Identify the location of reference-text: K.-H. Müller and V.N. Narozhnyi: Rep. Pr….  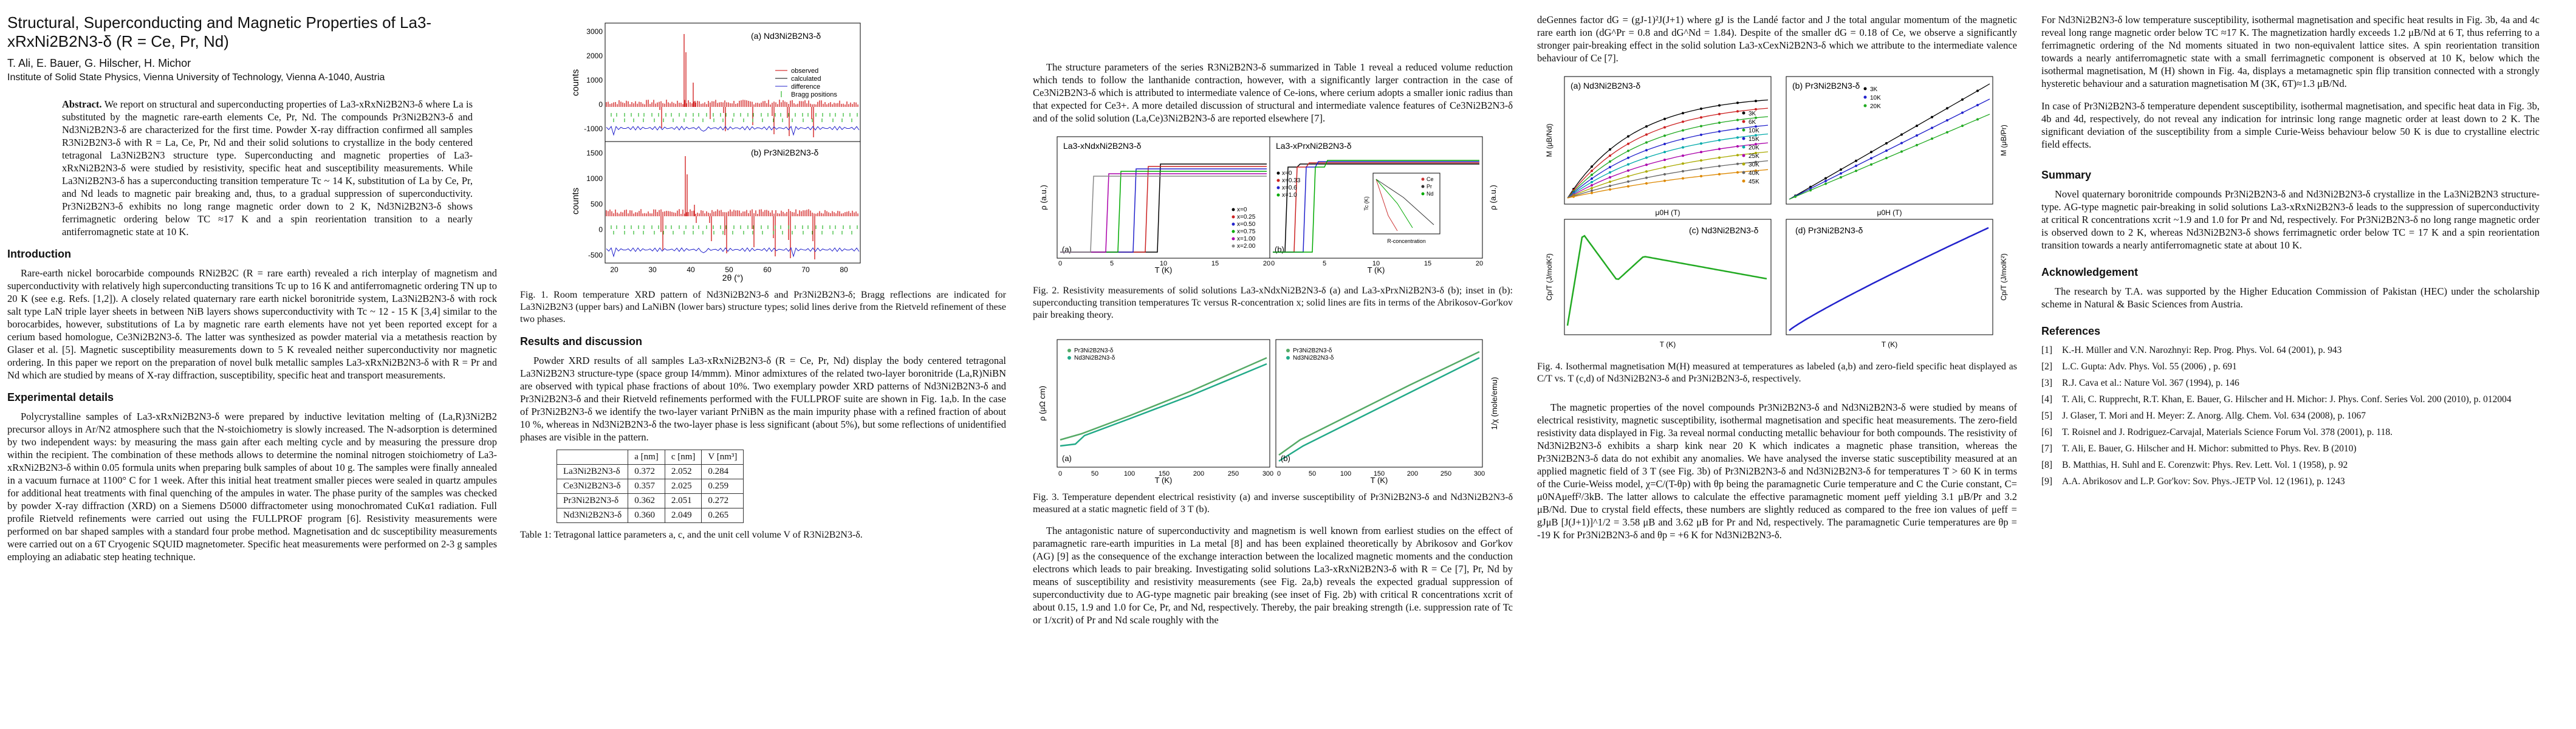
(2202, 350).